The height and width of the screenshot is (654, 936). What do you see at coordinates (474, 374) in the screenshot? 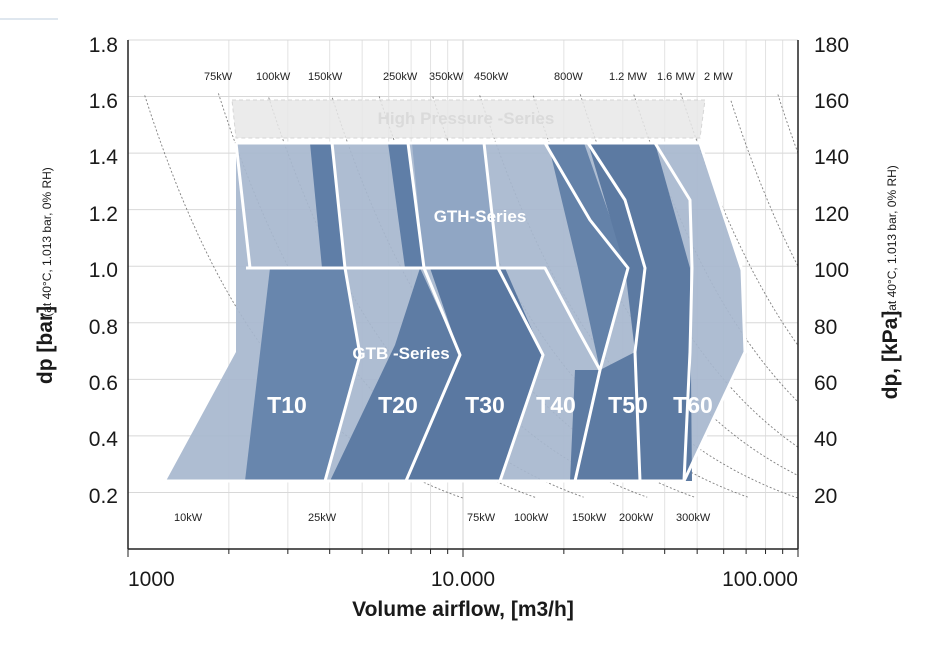
I see `gtb-band-t30` at bounding box center [474, 374].